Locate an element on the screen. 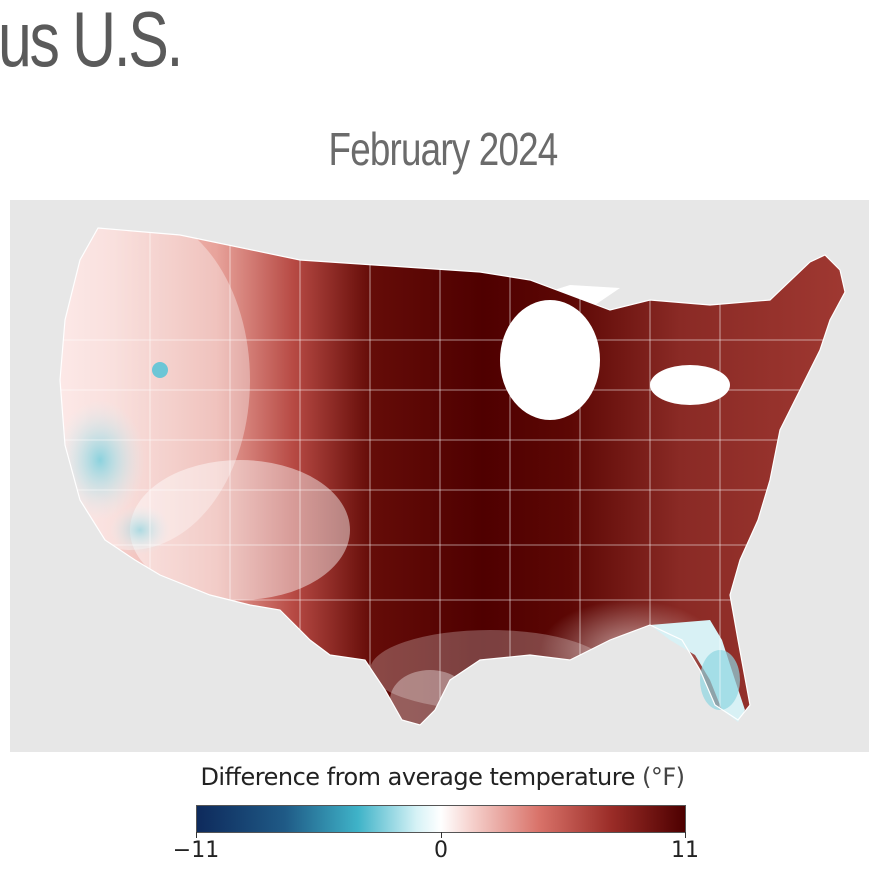  legend-tick-min is located at coordinates (196, 835).